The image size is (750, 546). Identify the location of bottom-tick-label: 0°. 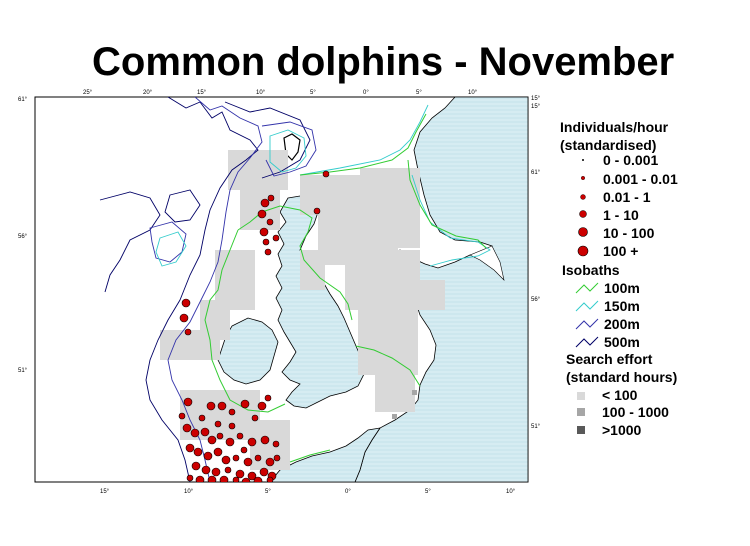
(348, 492).